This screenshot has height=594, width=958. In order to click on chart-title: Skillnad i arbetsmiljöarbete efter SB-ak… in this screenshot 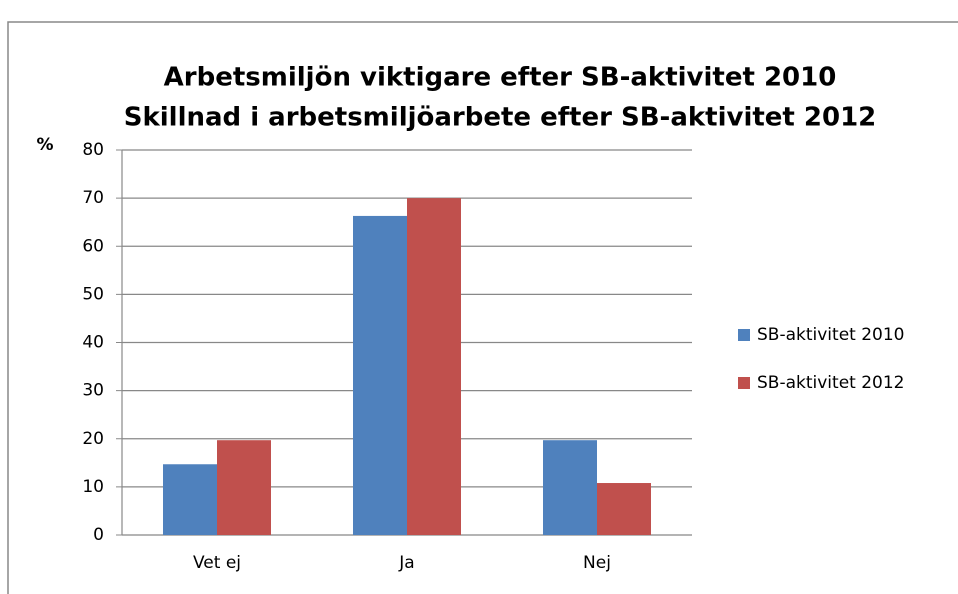, I will do `click(500, 118)`.